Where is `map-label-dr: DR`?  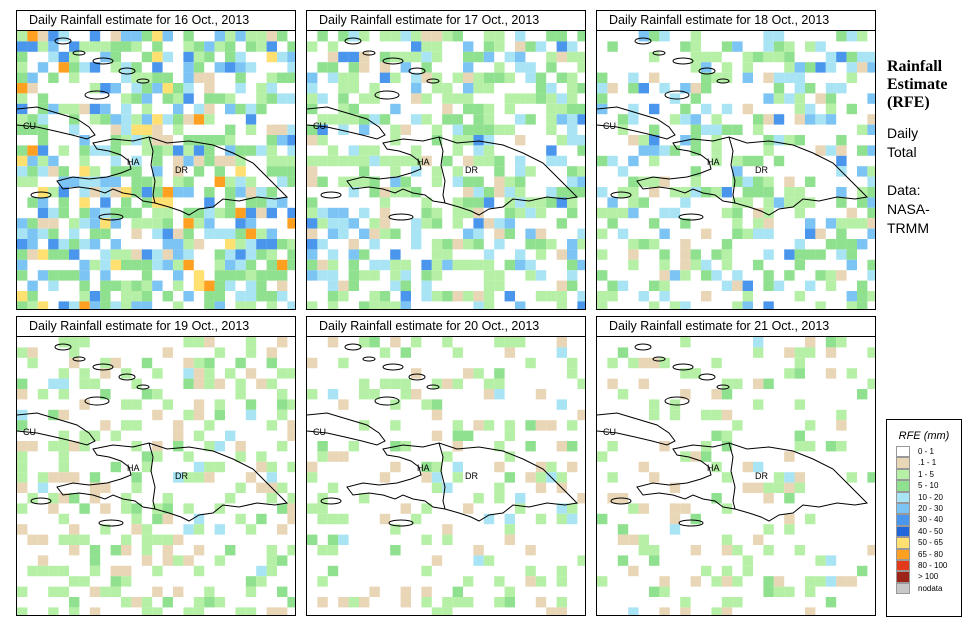 map-label-dr: DR is located at coordinates (181, 170).